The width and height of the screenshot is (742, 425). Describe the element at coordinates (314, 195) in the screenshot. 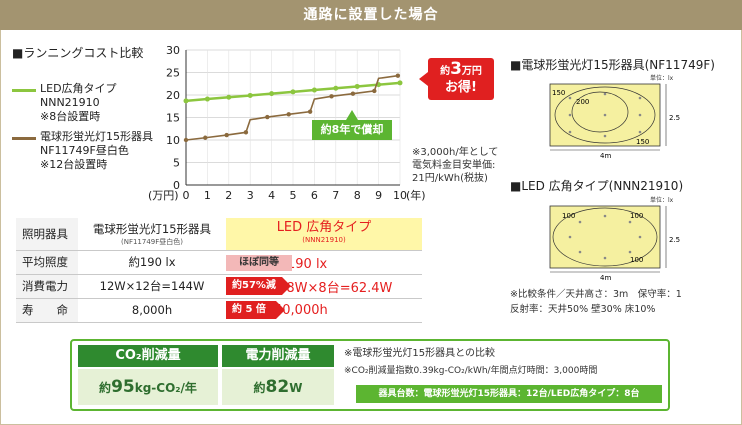

I see `x-tick-label: 6` at that location.